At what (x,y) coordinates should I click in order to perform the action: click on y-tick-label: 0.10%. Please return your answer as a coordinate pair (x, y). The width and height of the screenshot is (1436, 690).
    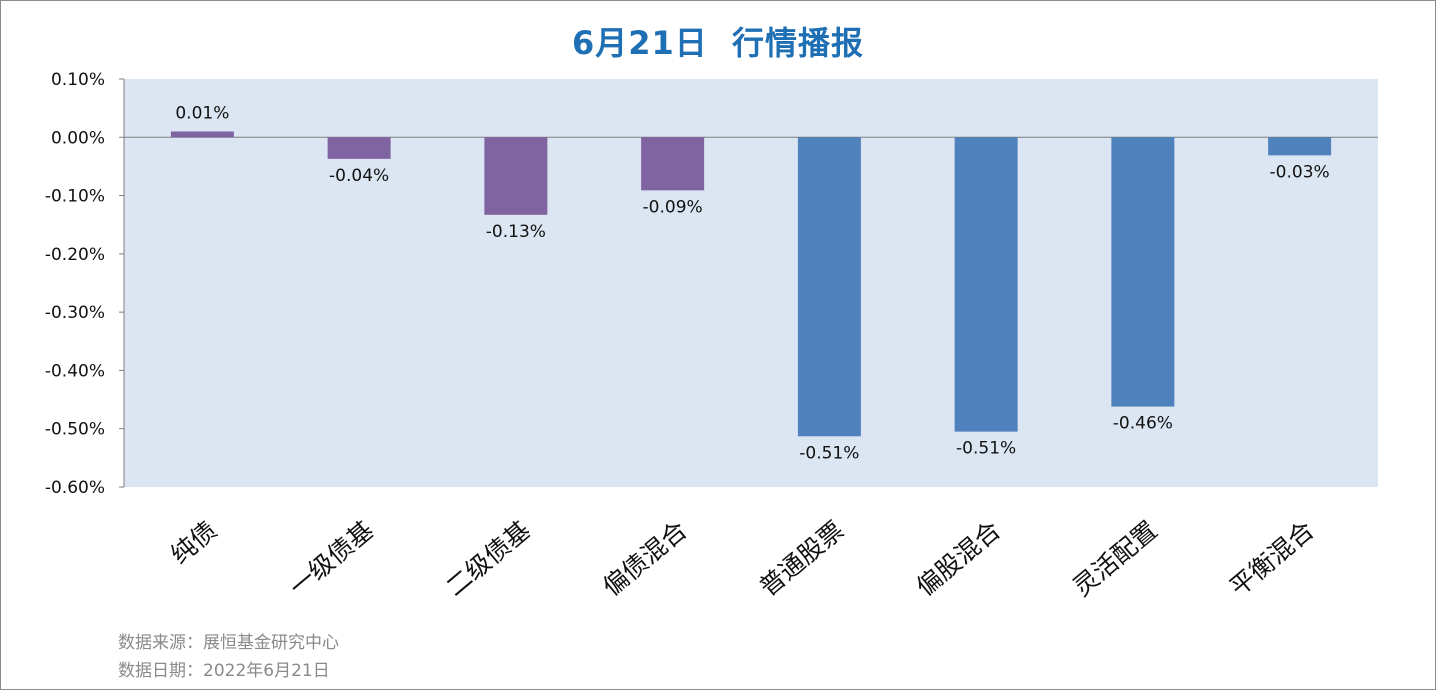
    Looking at the image, I should click on (78, 80).